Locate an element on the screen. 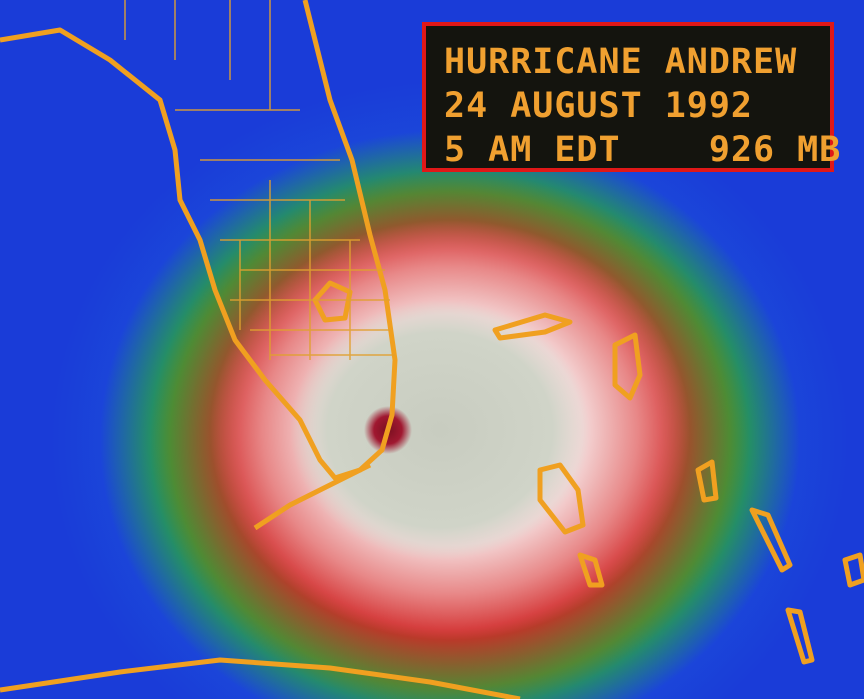 This screenshot has height=699, width=864. storm-time: 5 AM EDT is located at coordinates (532, 150).